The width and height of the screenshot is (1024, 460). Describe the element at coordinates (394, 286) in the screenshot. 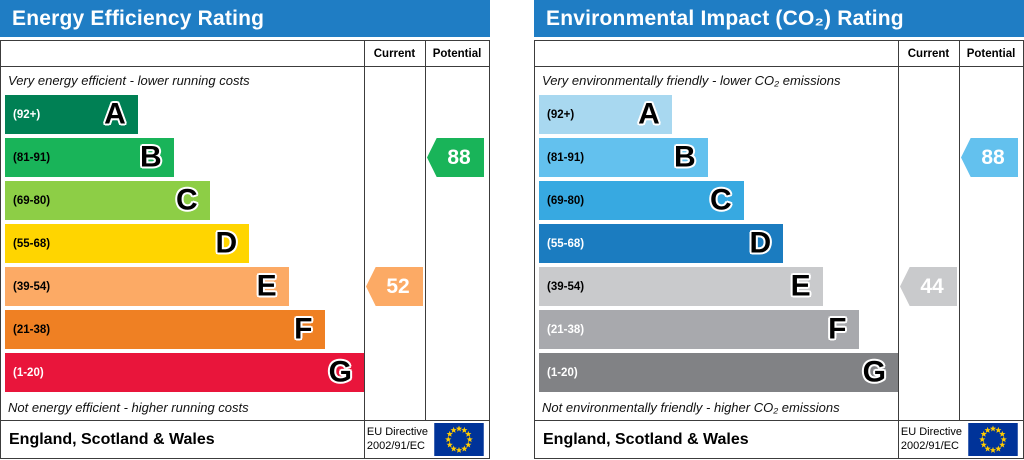

I see `current-rating-arrow: 52` at that location.